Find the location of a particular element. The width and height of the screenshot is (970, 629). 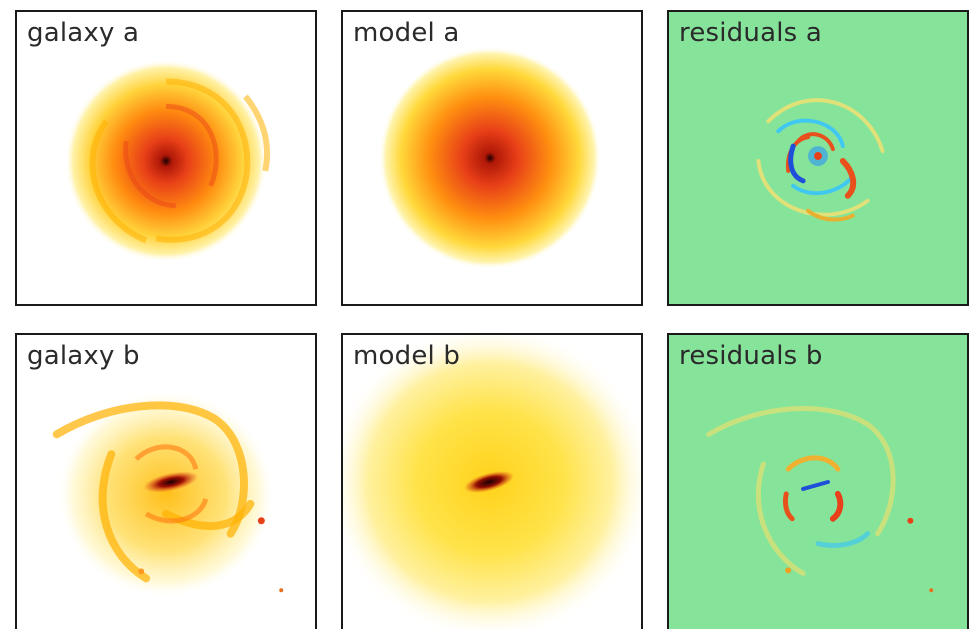

galaxy-b-image is located at coordinates (166, 482).